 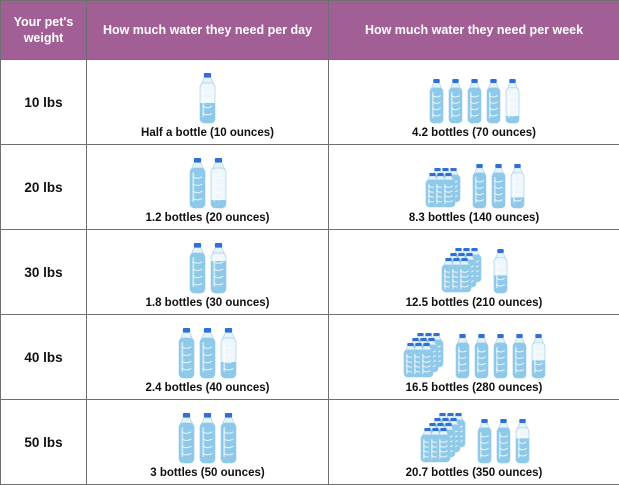 I want to click on weight-label: 20 lbs, so click(x=43, y=187).